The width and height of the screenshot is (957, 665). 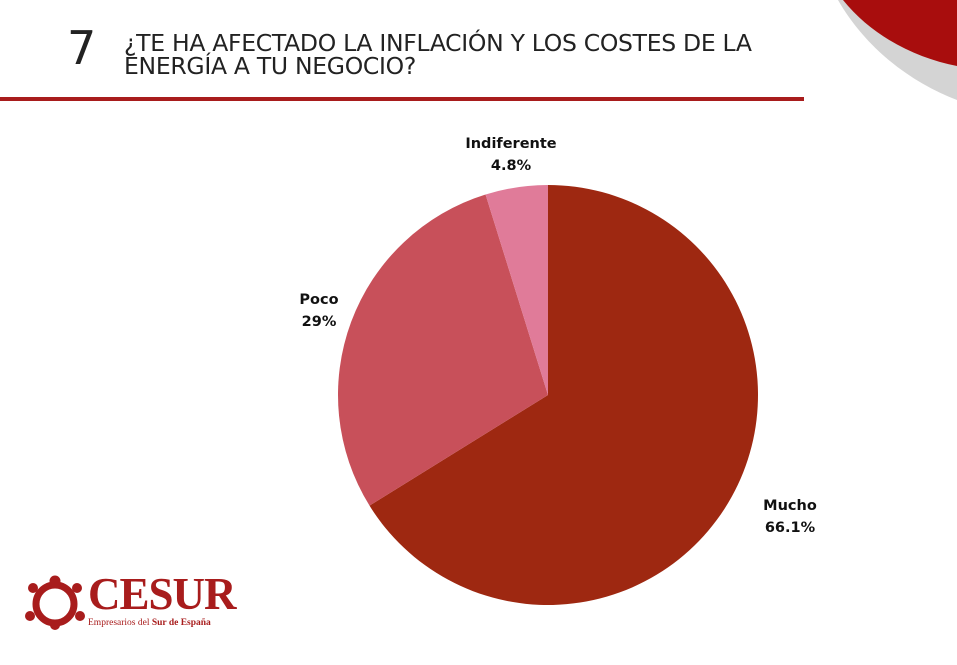 What do you see at coordinates (442, 350) in the screenshot?
I see `pie-slice-poco` at bounding box center [442, 350].